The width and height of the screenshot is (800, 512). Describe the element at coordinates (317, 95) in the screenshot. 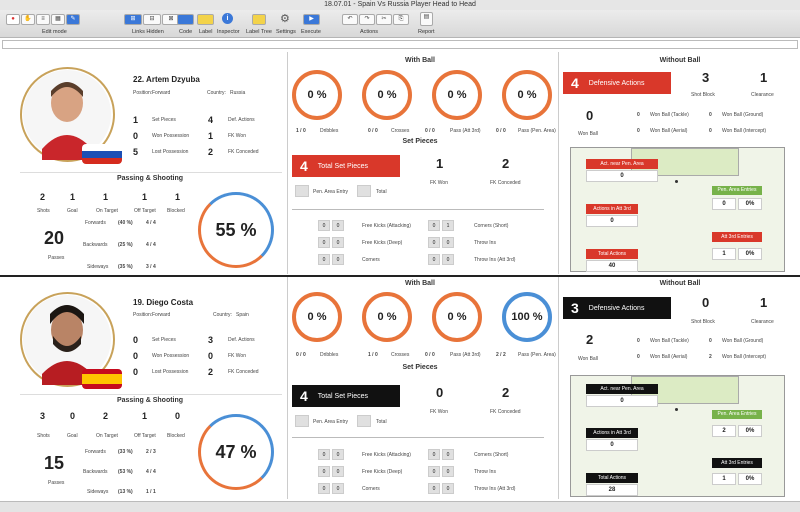

I see `dribbles-ring: 0 %` at that location.